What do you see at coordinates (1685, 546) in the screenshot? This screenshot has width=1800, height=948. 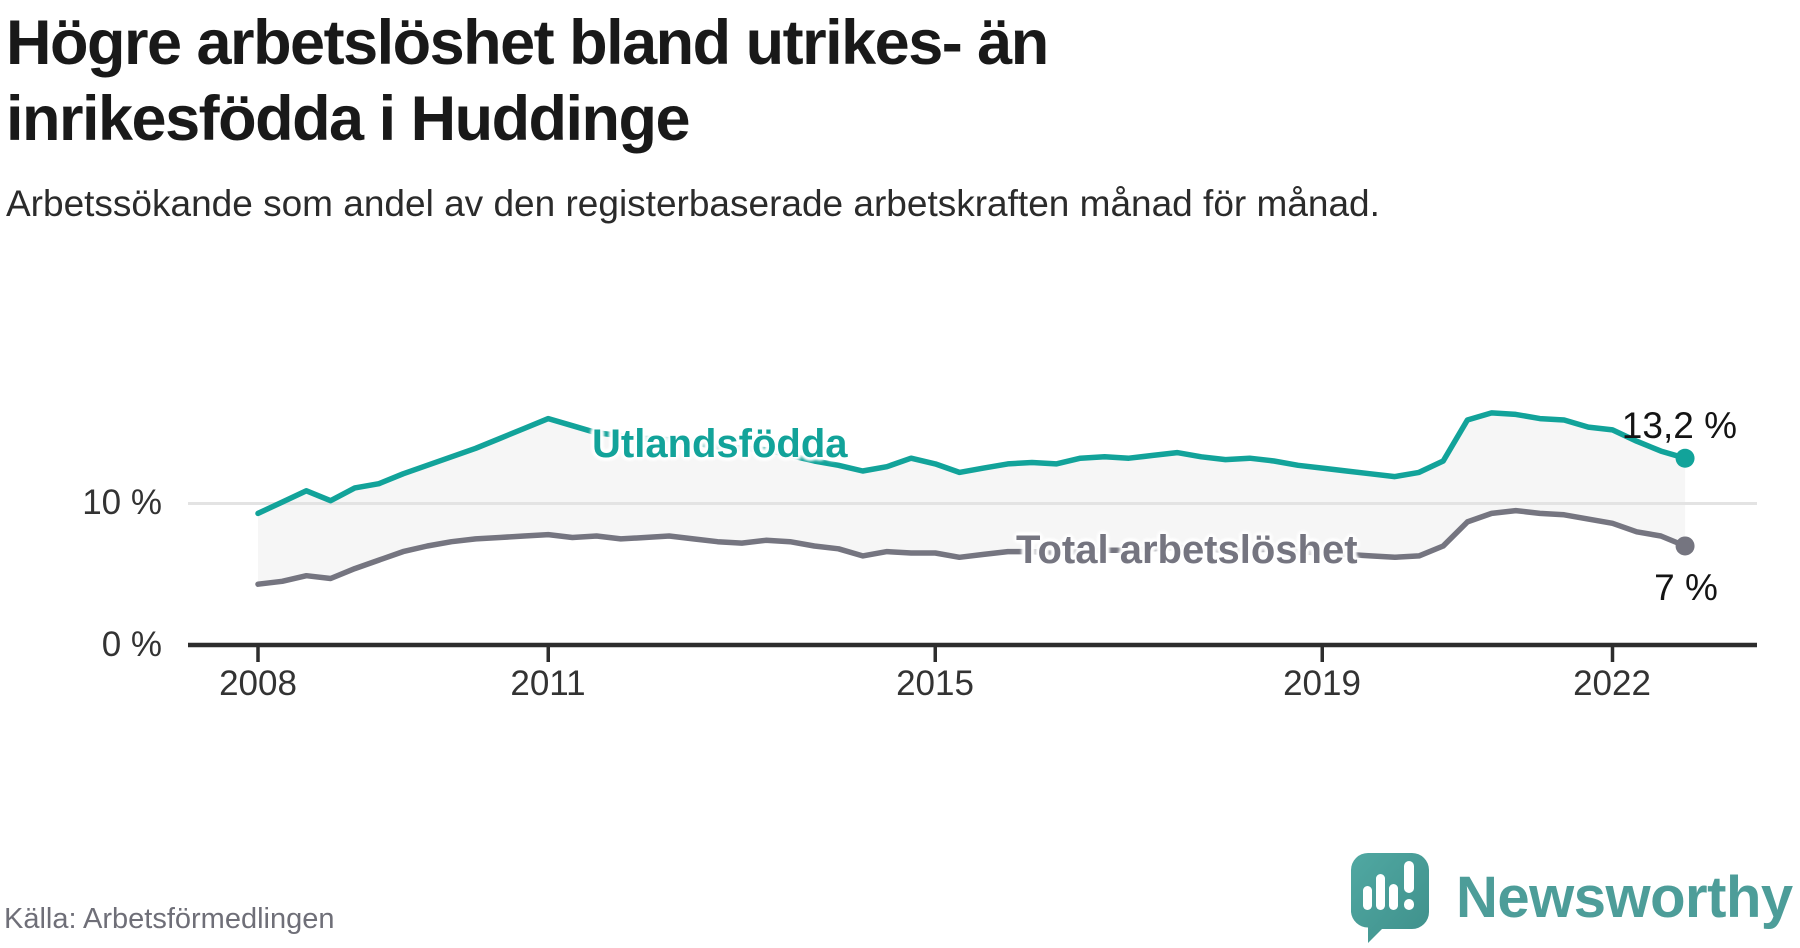 I see `series-end-dot-total` at bounding box center [1685, 546].